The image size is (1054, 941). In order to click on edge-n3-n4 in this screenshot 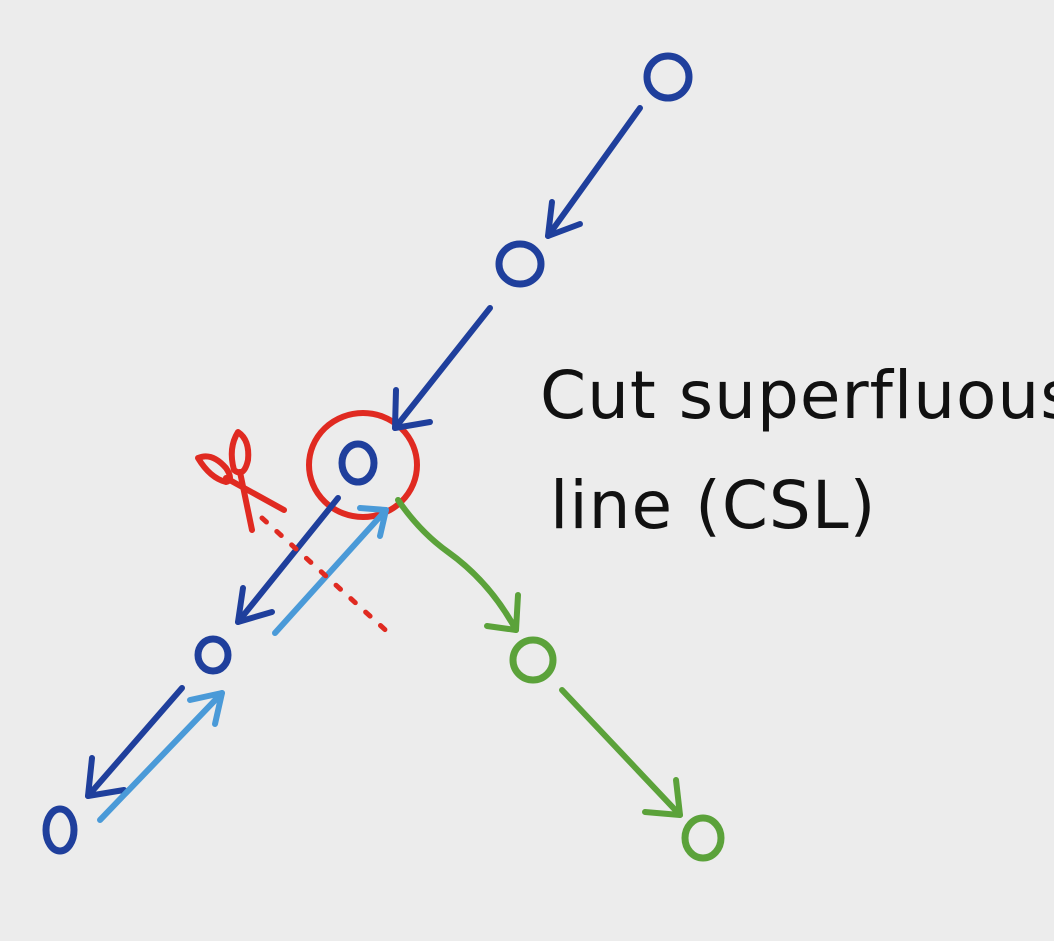, I will do `click(288, 560)`.